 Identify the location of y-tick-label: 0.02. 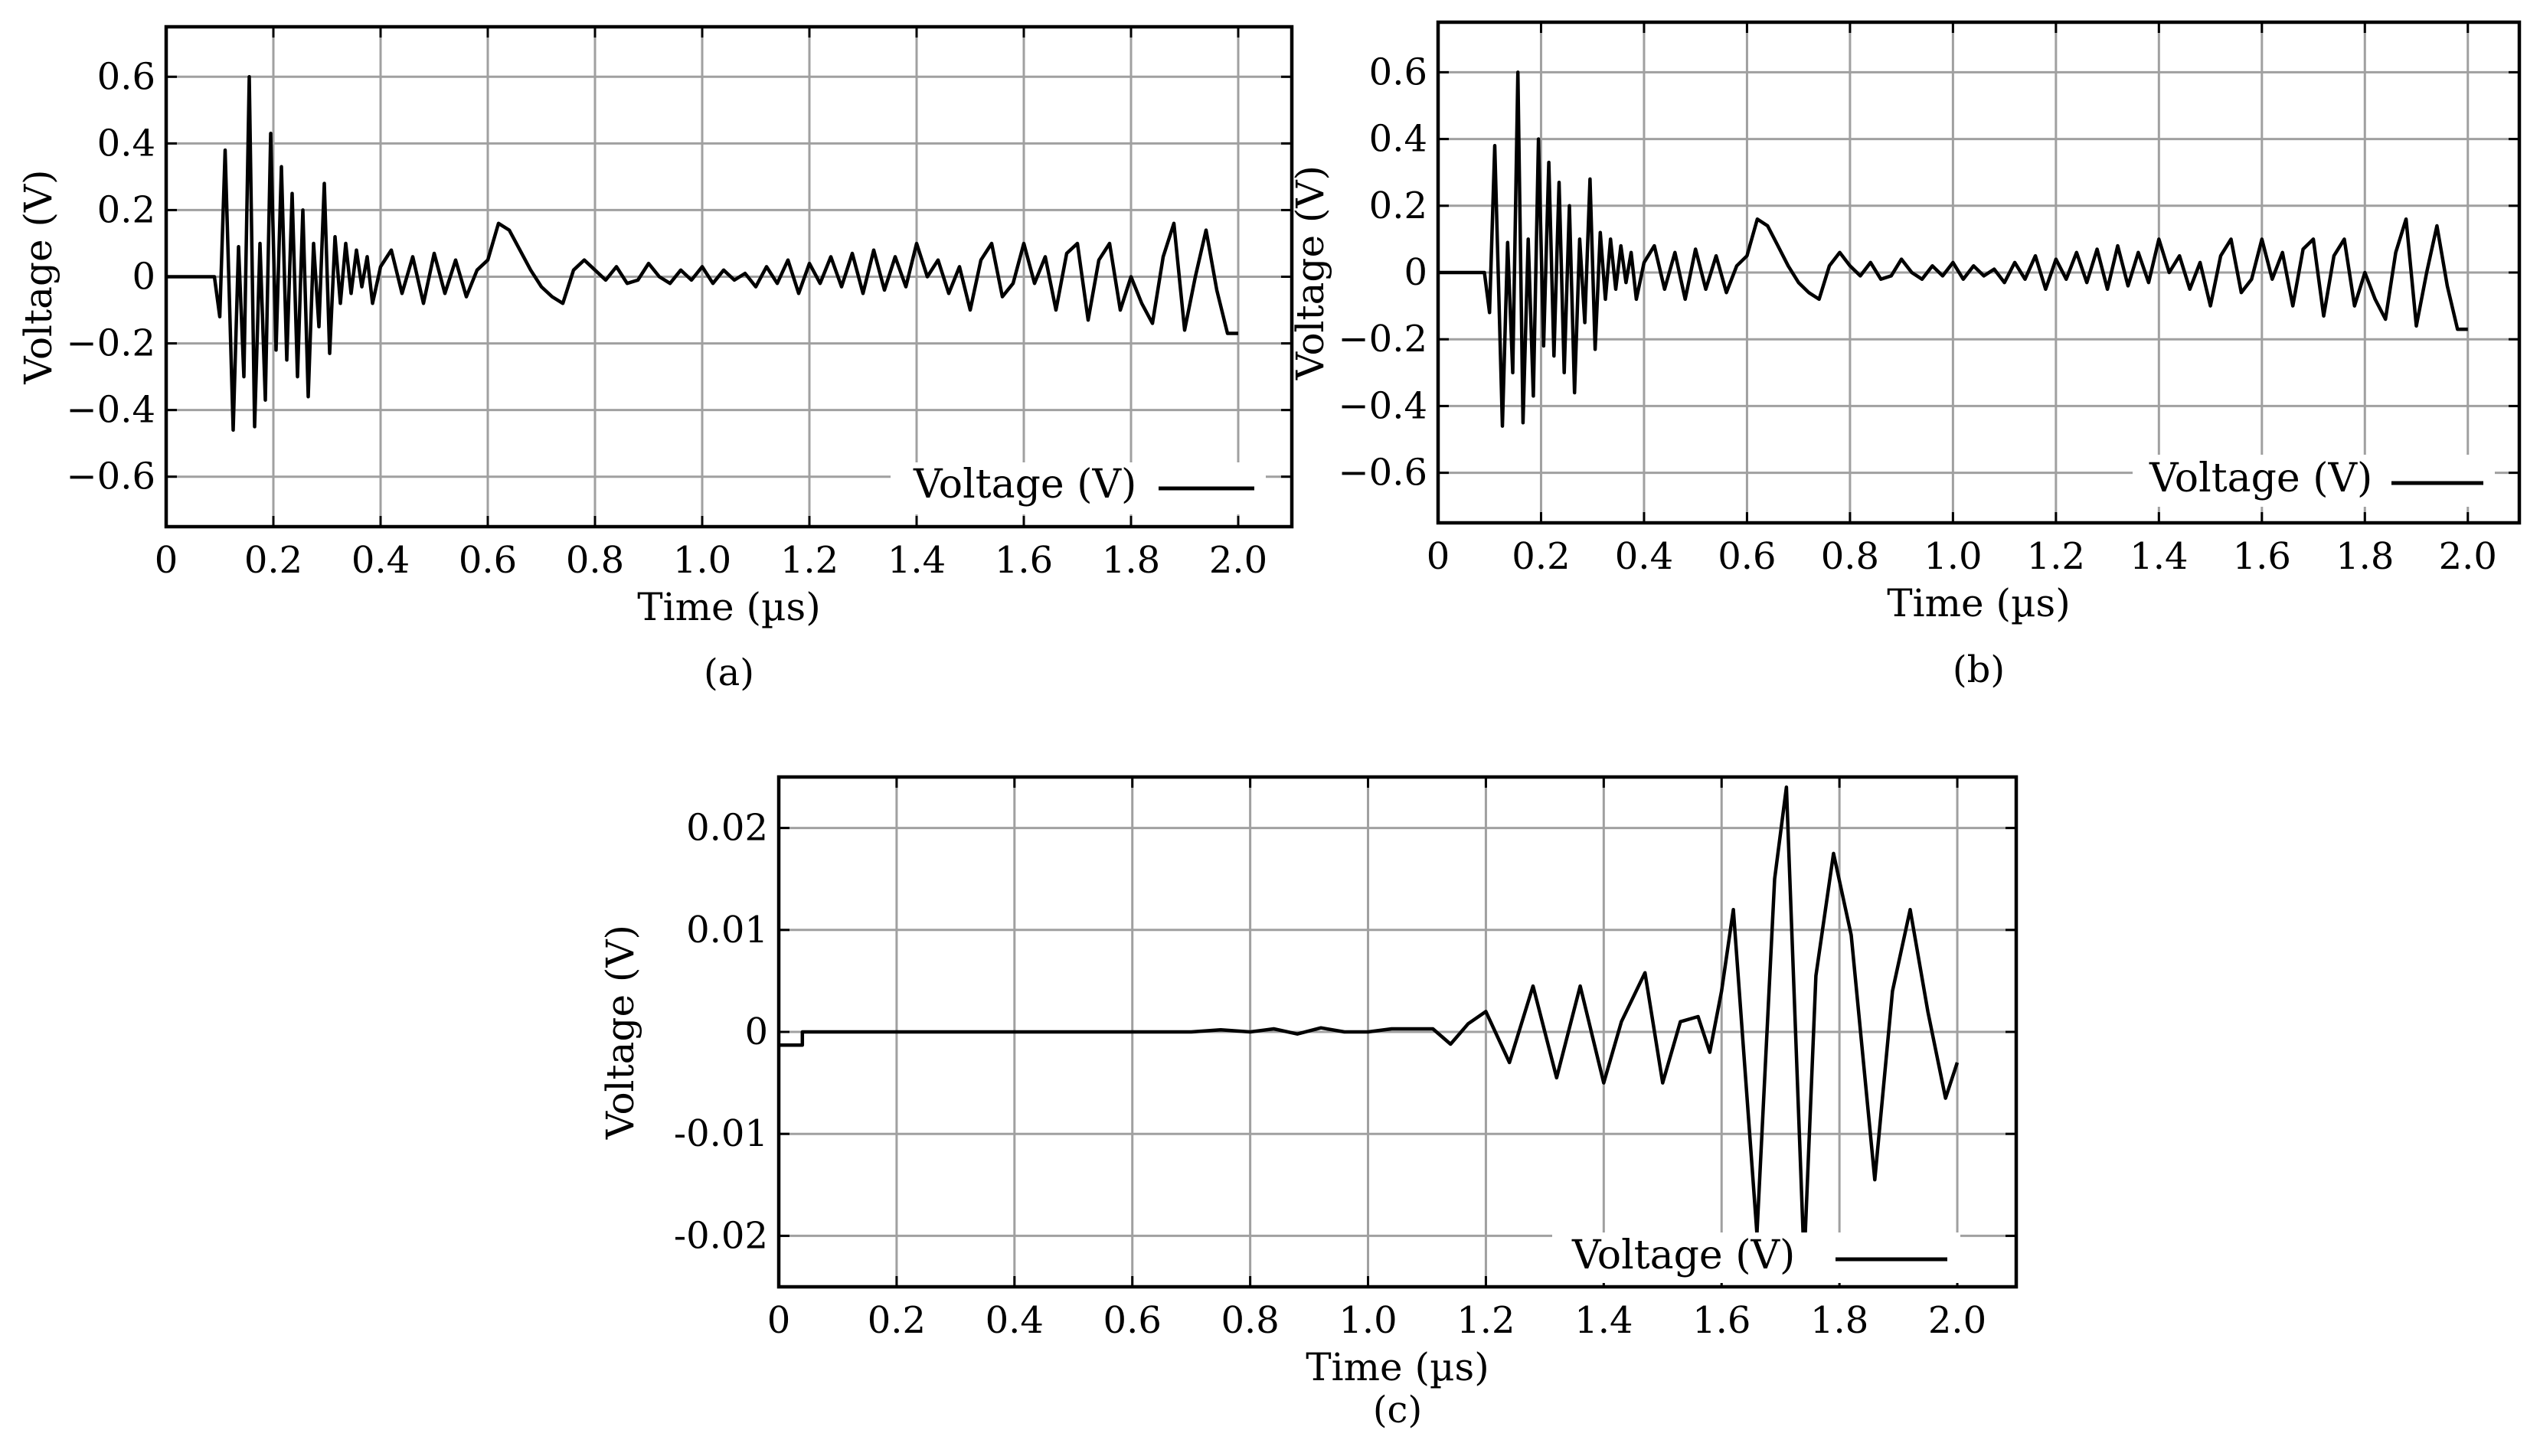
(727, 828).